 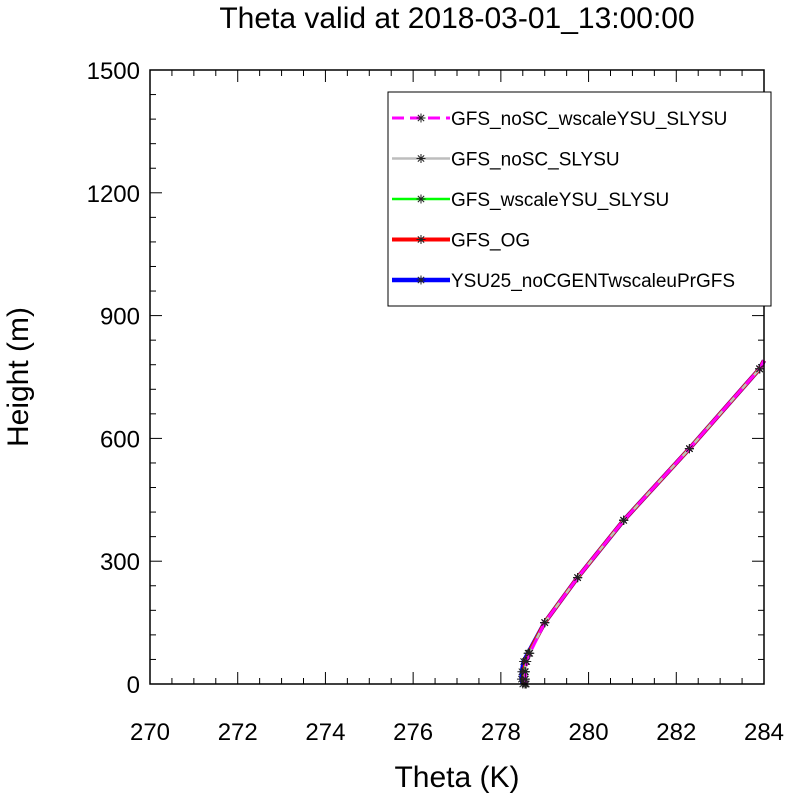 What do you see at coordinates (113, 378) in the screenshot?
I see `y-tick-labels: 0 300 600 900 1200 1500` at bounding box center [113, 378].